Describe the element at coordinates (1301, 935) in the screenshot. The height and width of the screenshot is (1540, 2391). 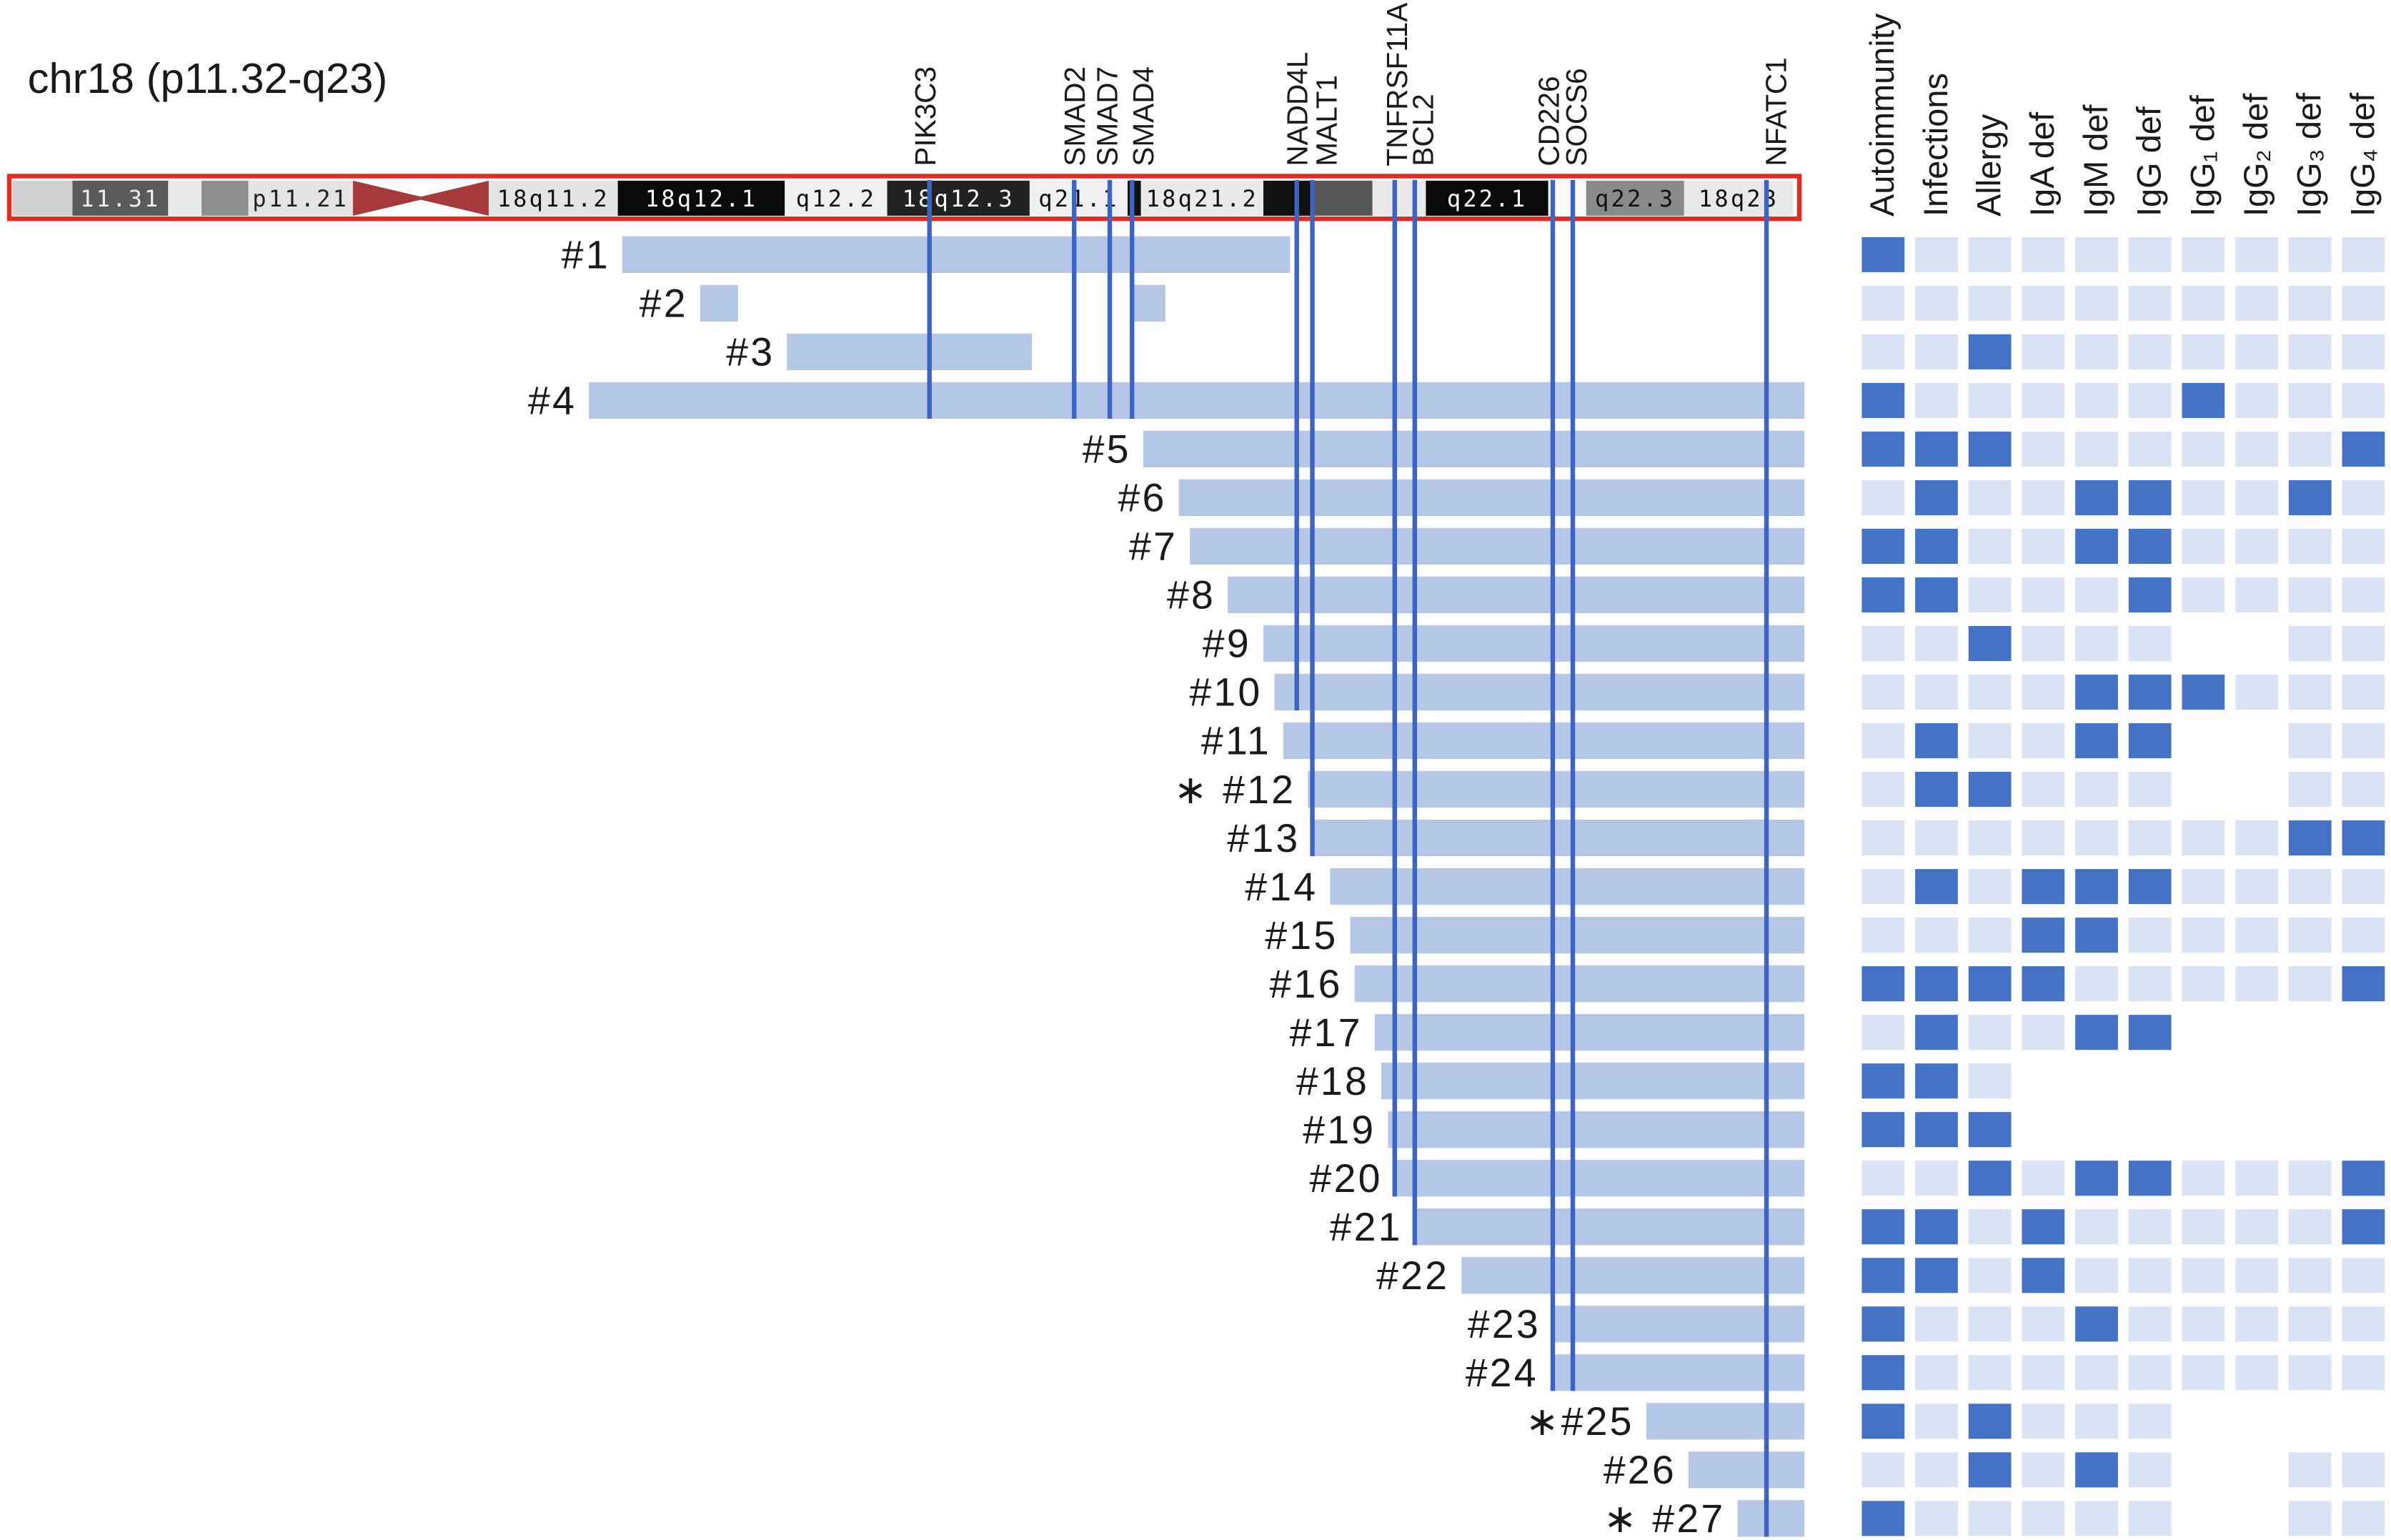
I see `case-label: #15` at that location.